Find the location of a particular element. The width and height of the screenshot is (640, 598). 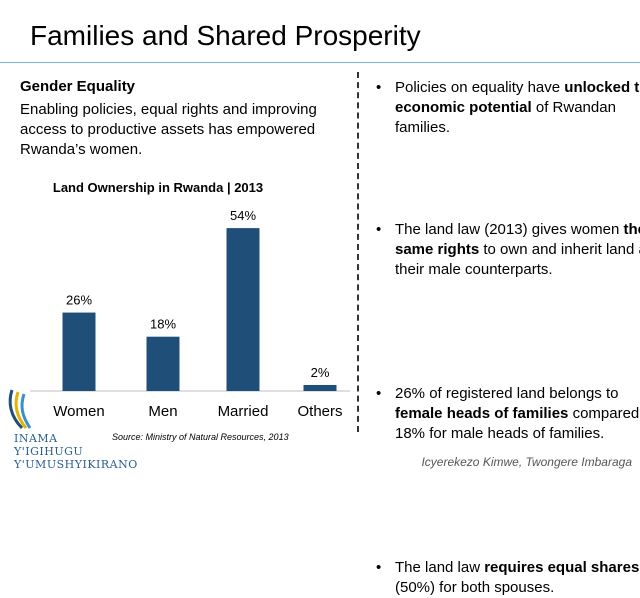

logo-mark-icon is located at coordinates (20, 409).